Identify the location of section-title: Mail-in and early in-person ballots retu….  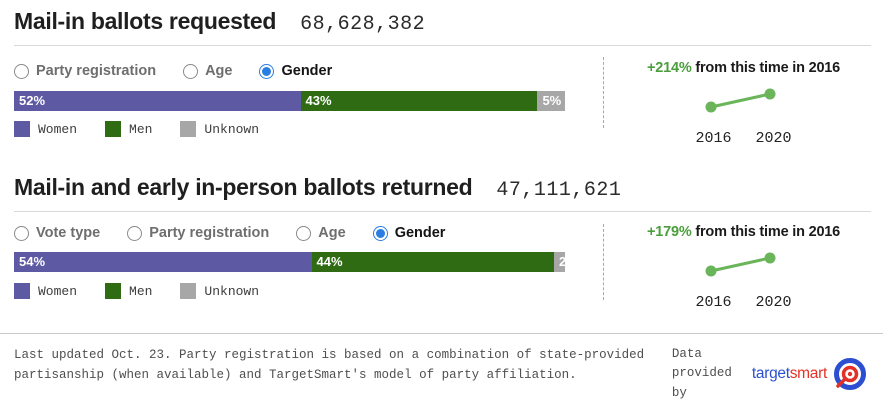
(243, 187).